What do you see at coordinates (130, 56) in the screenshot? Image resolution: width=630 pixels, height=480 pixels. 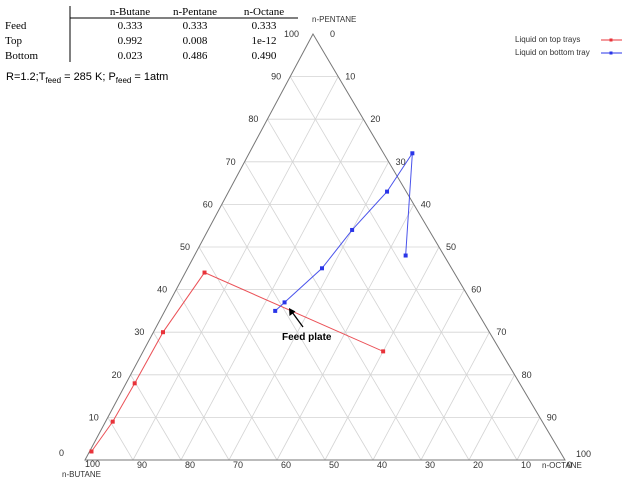 I see `table-cell: 0.023` at bounding box center [130, 56].